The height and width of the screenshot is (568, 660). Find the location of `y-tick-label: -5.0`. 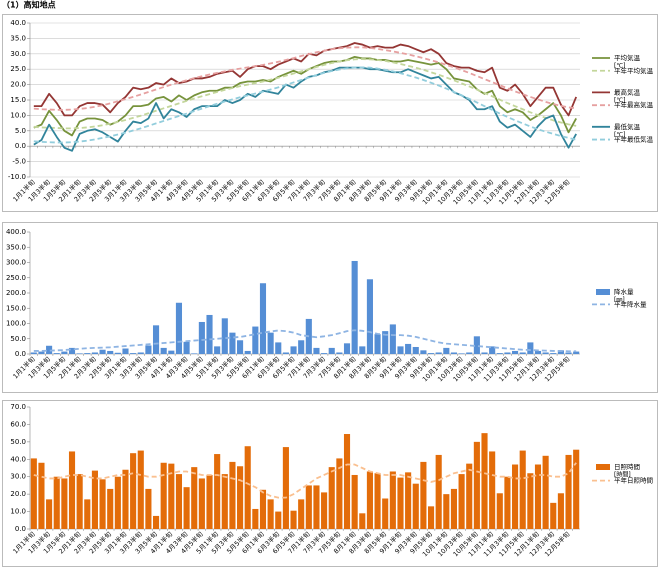

y-tick-label: -5.0 is located at coordinates (19, 162).